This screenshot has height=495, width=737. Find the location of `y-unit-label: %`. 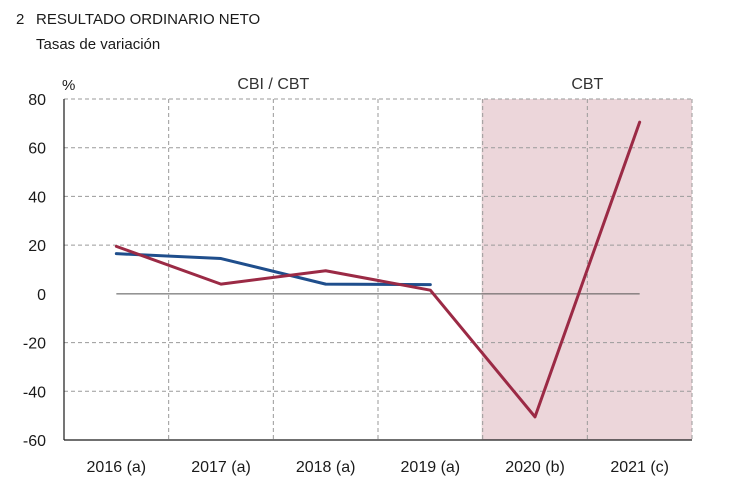

y-unit-label: % is located at coordinates (68, 85).